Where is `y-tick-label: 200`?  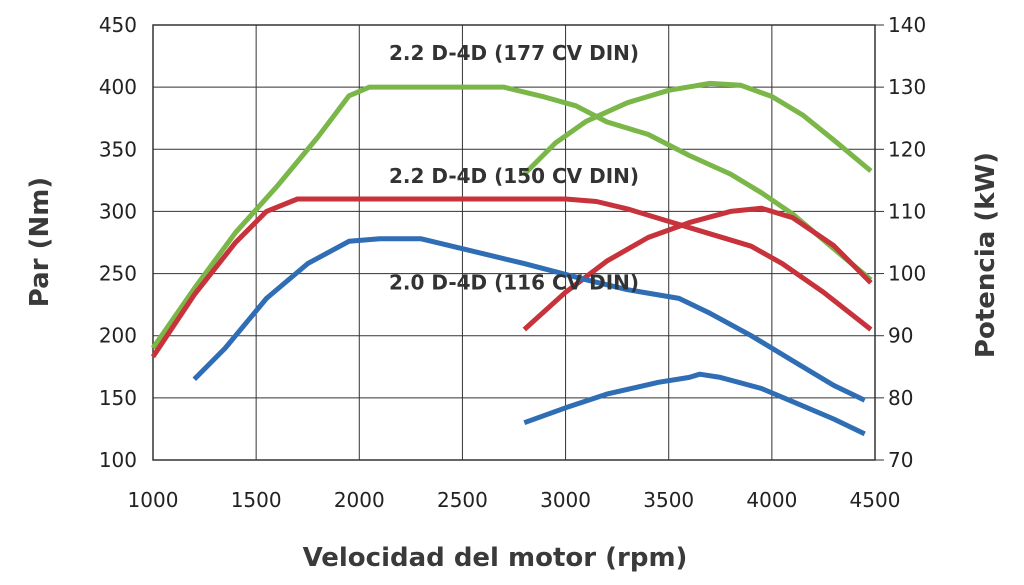 y-tick-label: 200 is located at coordinates (118, 336).